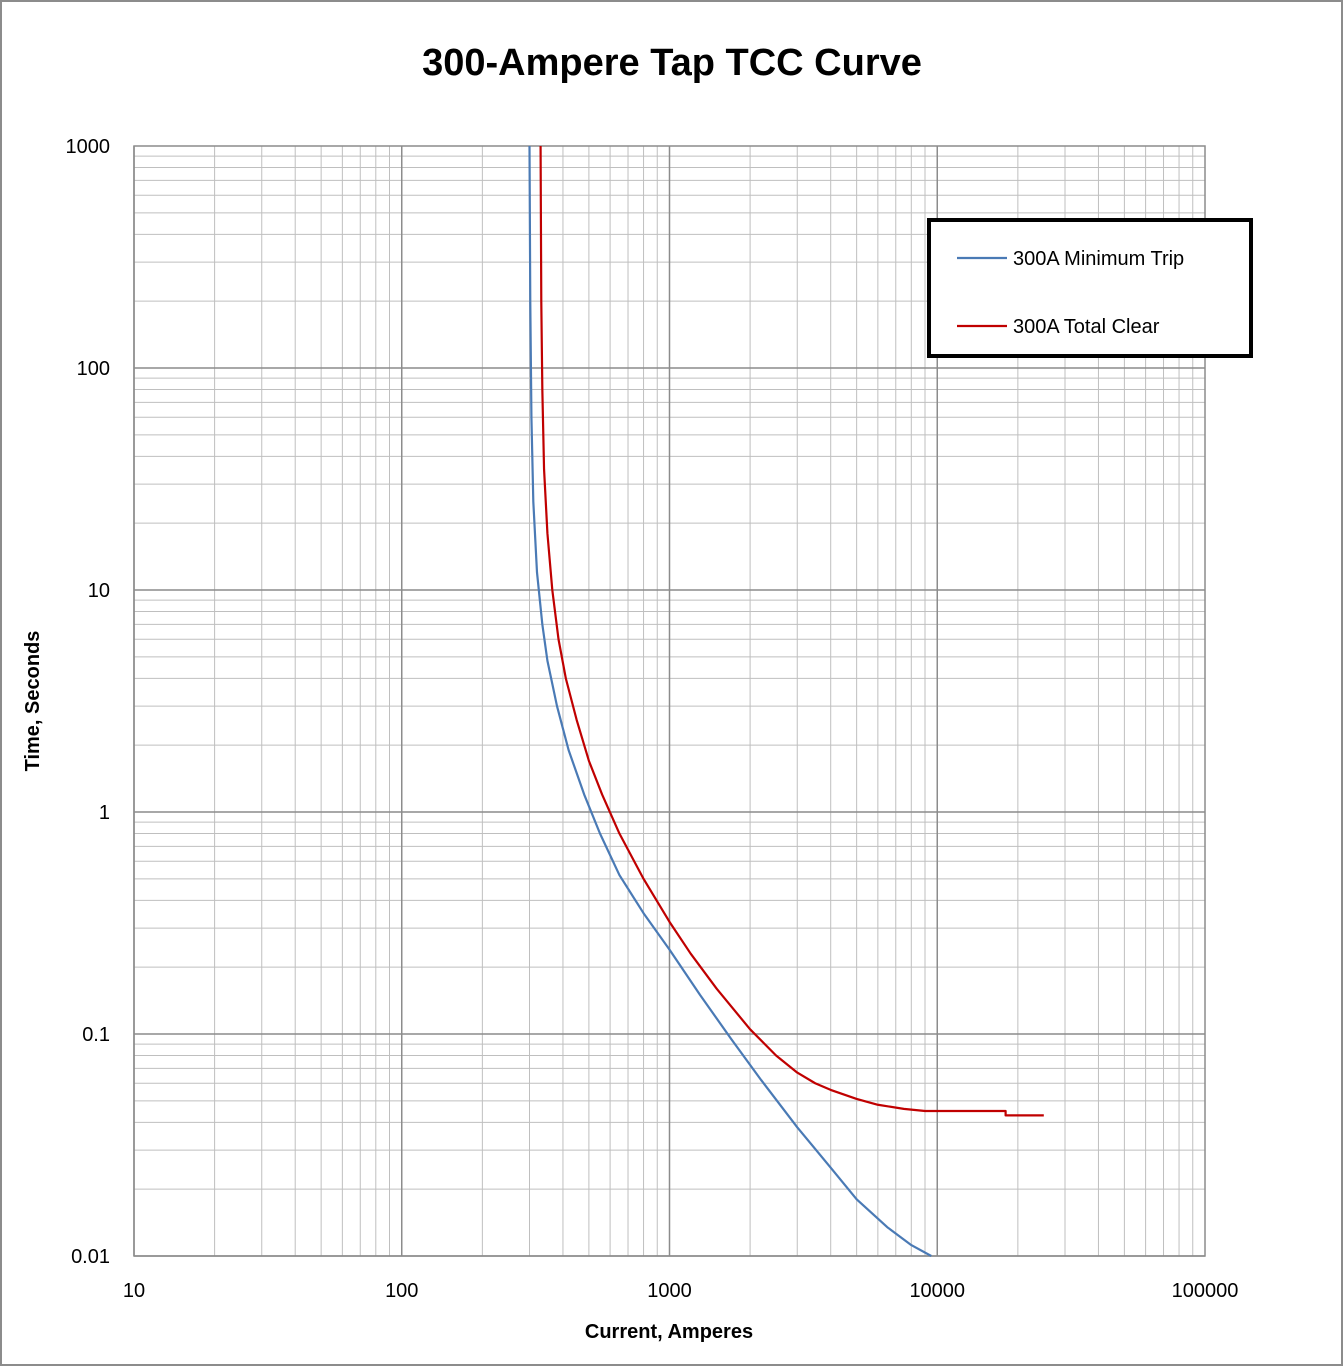 Image resolution: width=1343 pixels, height=1366 pixels. Describe the element at coordinates (96, 1035) in the screenshot. I see `y-tick-label: 0.1` at that location.